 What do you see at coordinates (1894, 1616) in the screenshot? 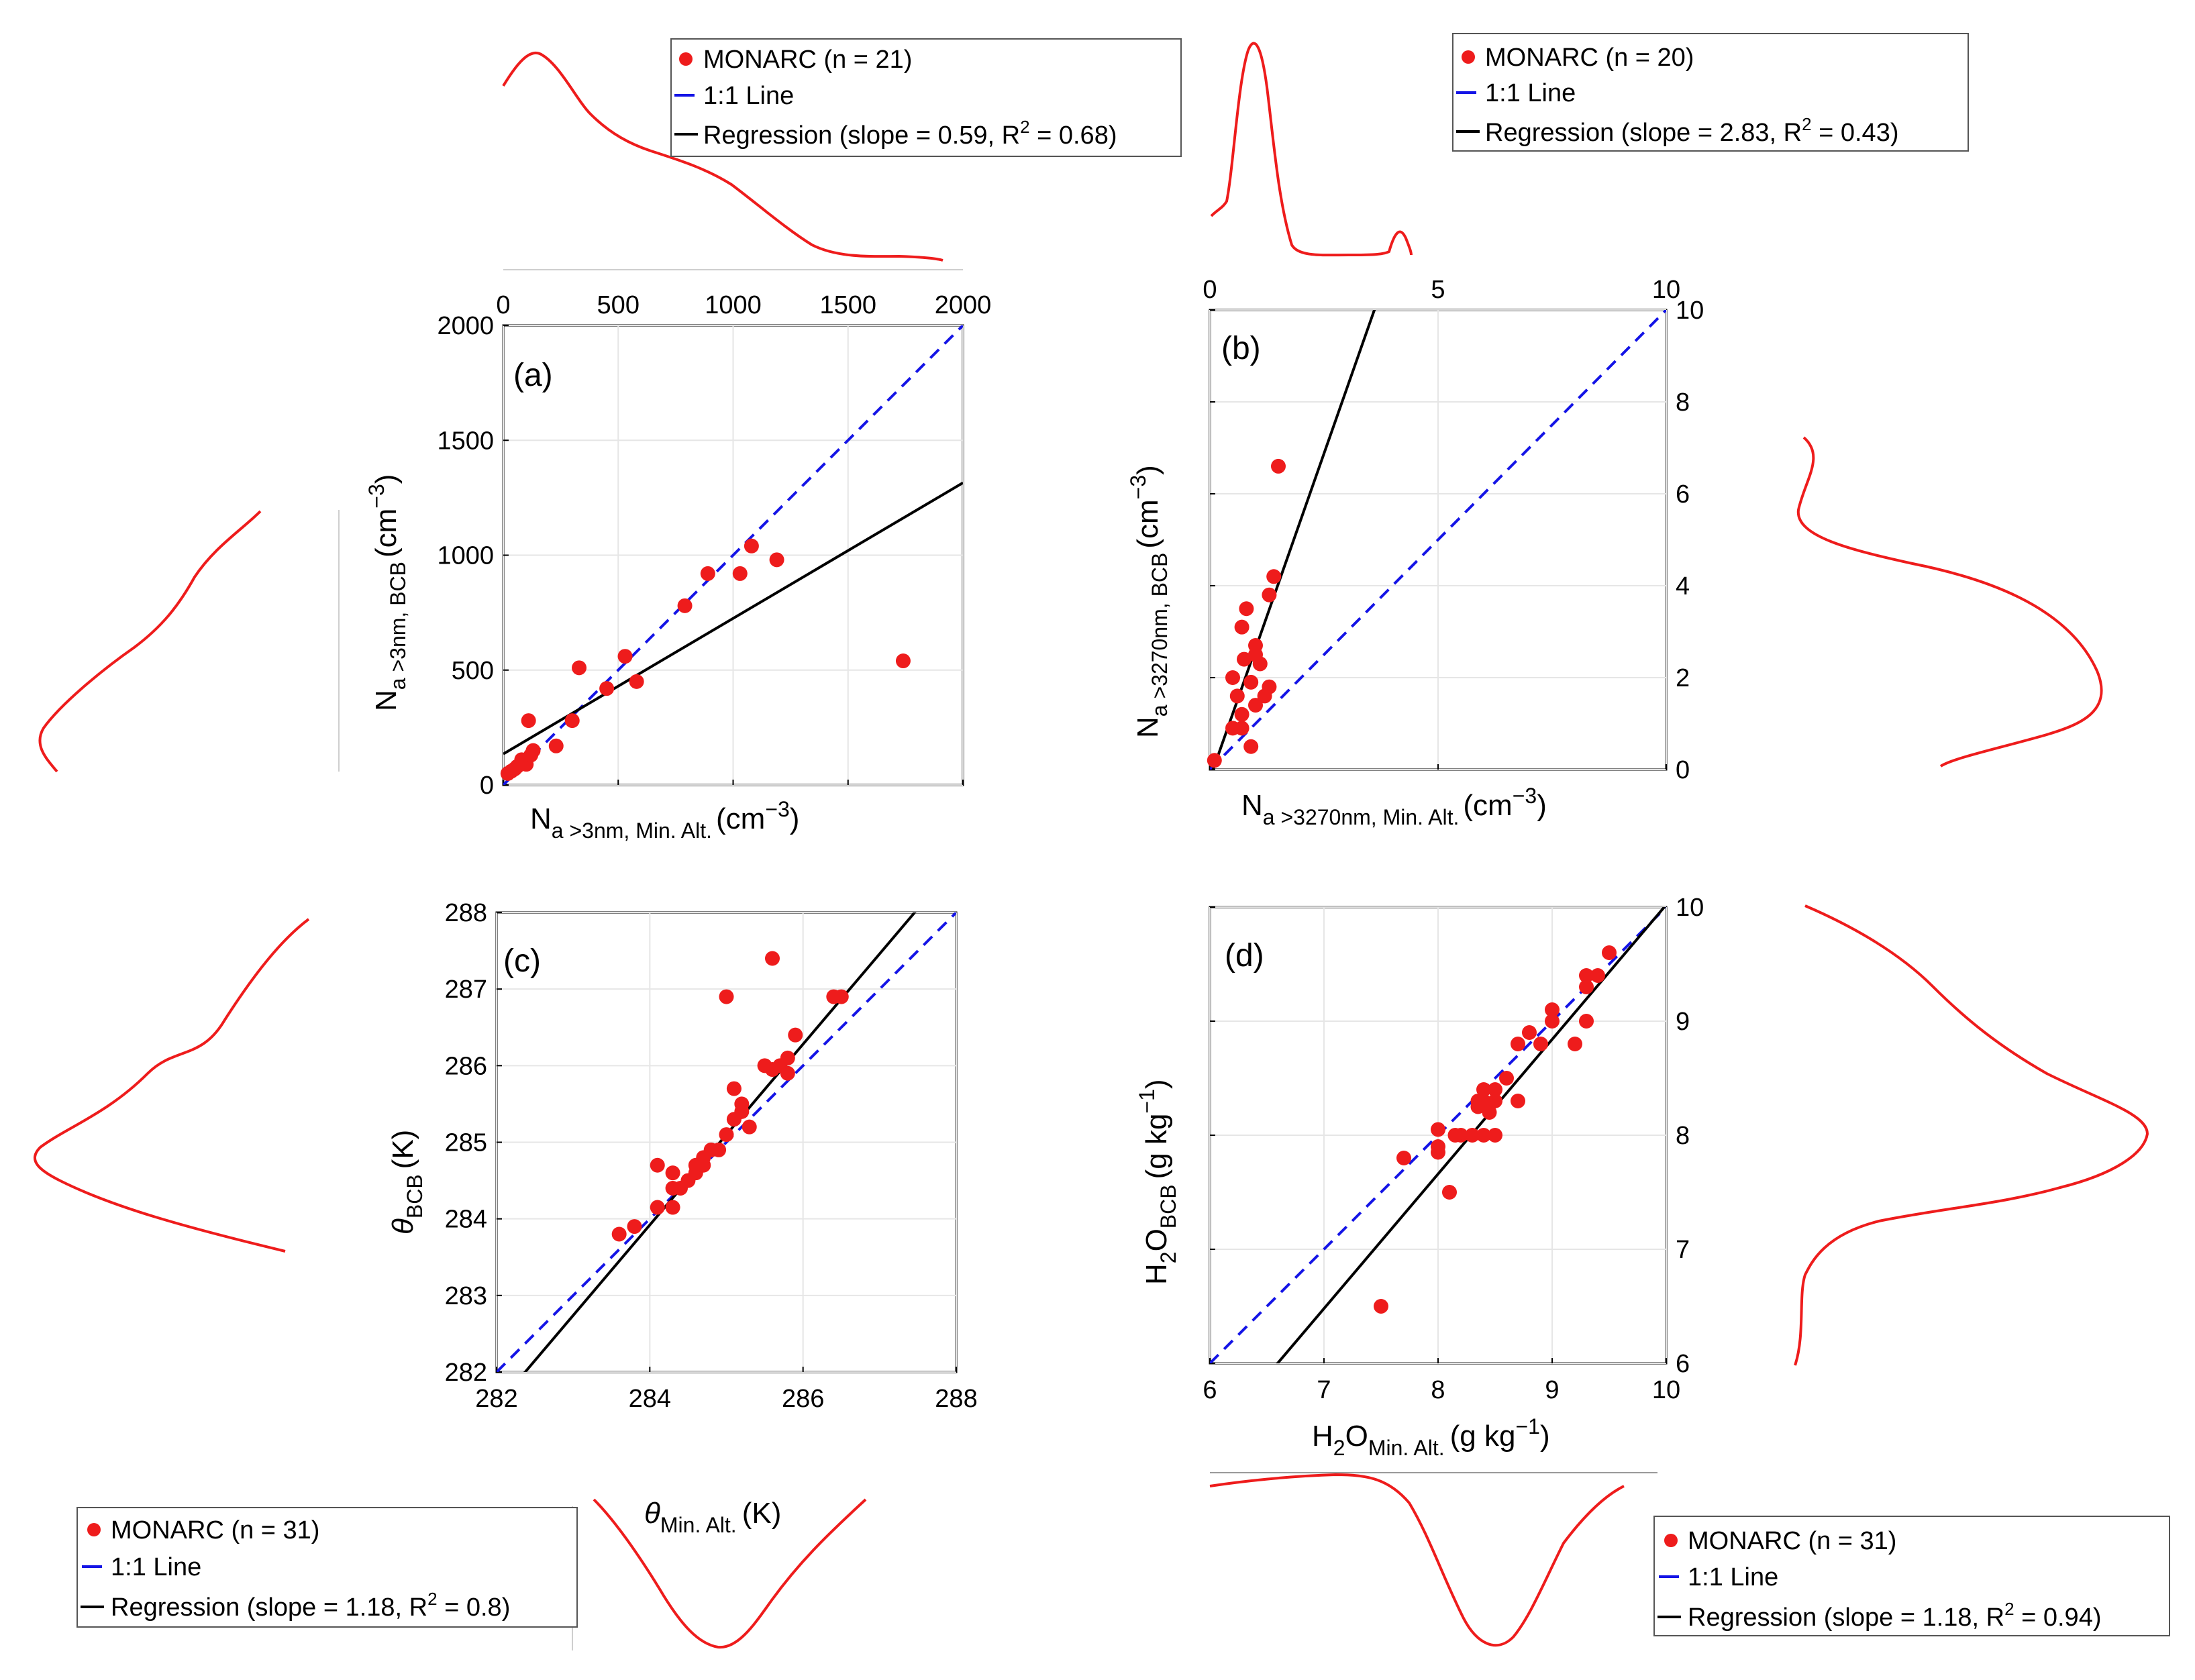
I see `legend-d-regression-label: Regression (slope = 1.18, R2 = 0.94)` at bounding box center [1894, 1616].